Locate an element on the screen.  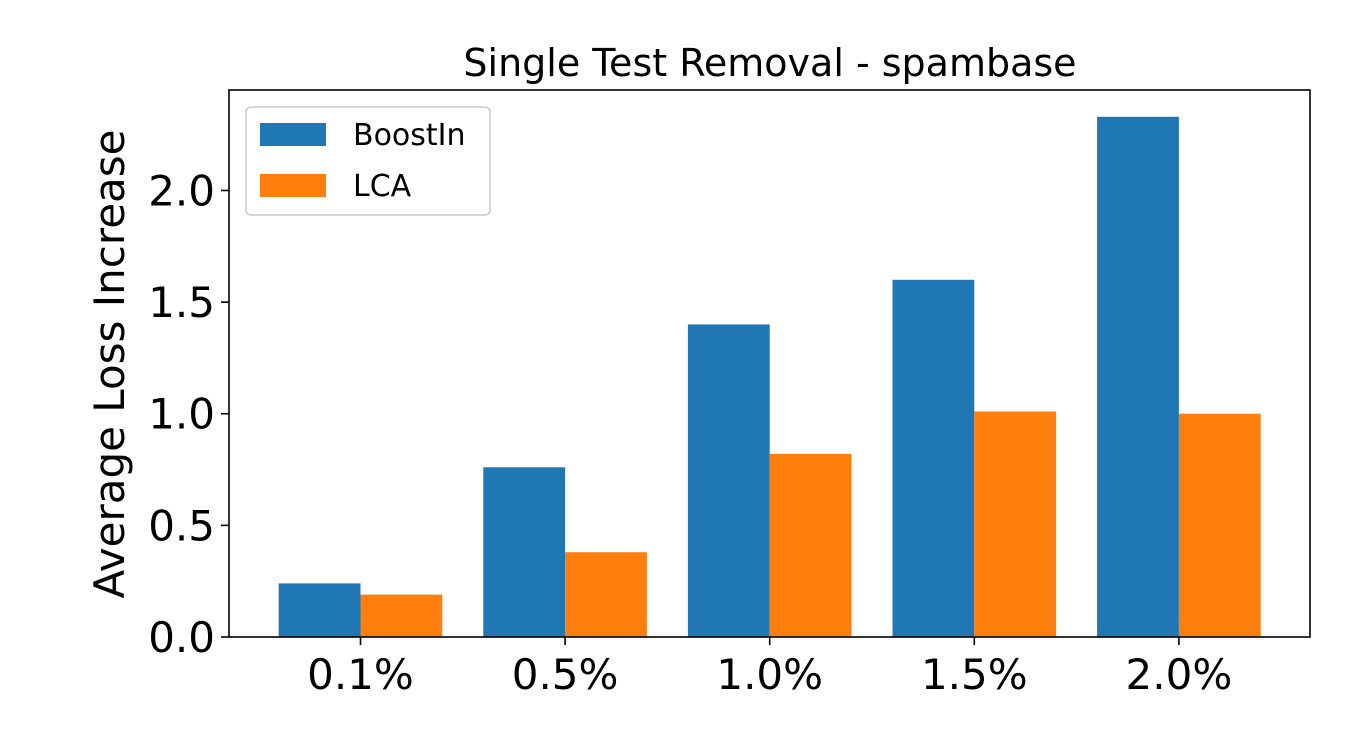
y-tick-label: 1.5 is located at coordinates (181, 302).